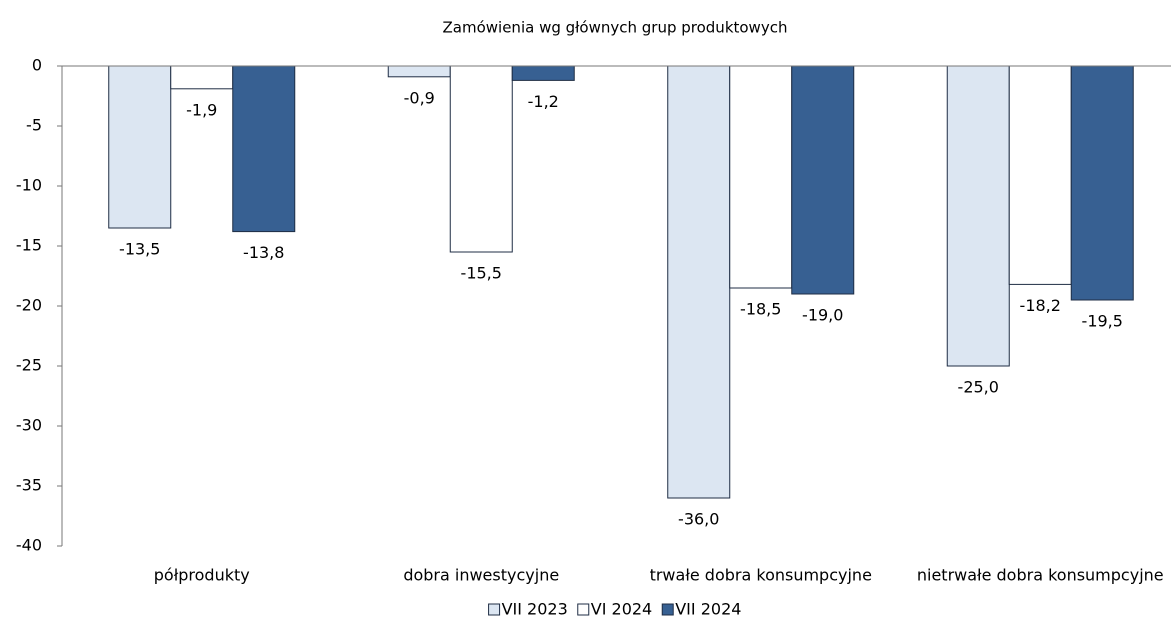  What do you see at coordinates (34, 125) in the screenshot?
I see `y-tick-label: -5` at bounding box center [34, 125].